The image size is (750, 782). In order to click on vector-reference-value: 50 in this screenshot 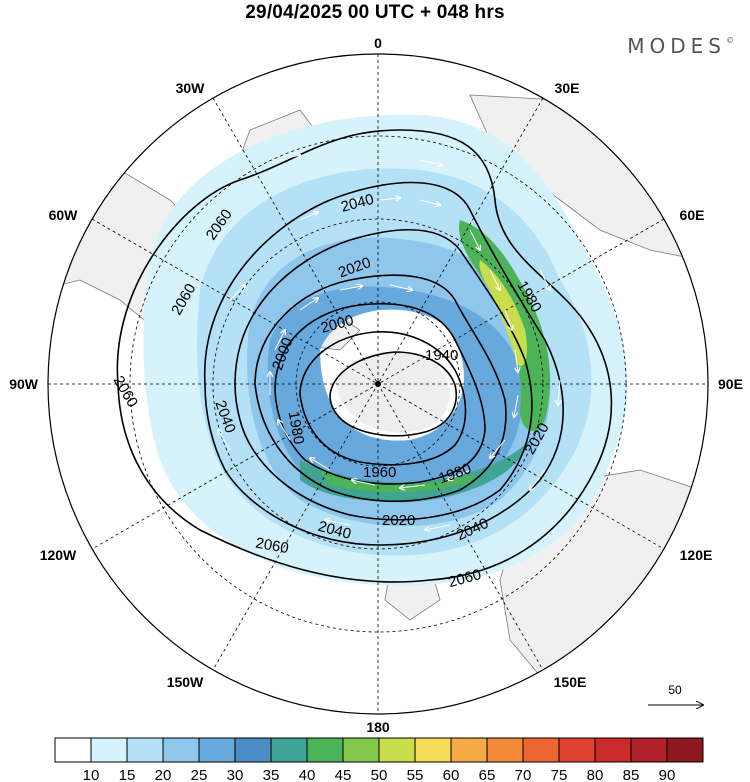, I will do `click(675, 690)`.